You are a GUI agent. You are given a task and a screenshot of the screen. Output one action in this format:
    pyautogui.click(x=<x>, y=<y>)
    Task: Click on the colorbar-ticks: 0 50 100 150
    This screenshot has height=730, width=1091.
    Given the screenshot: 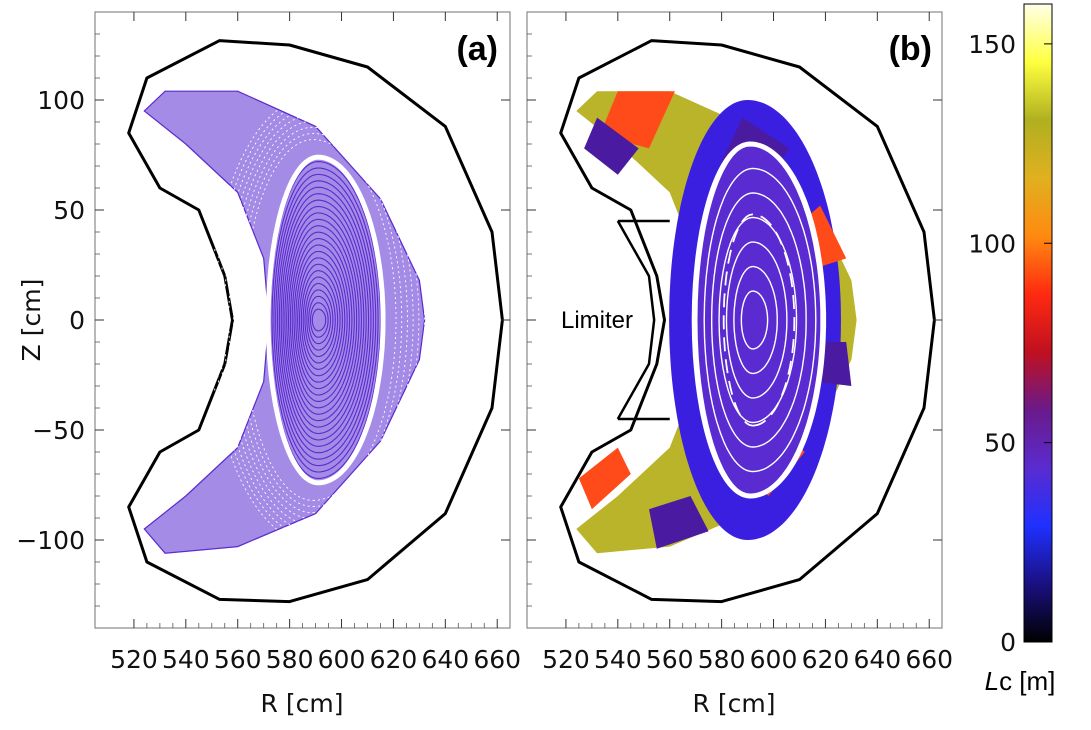 What is the action you would take?
    pyautogui.click(x=1010, y=343)
    